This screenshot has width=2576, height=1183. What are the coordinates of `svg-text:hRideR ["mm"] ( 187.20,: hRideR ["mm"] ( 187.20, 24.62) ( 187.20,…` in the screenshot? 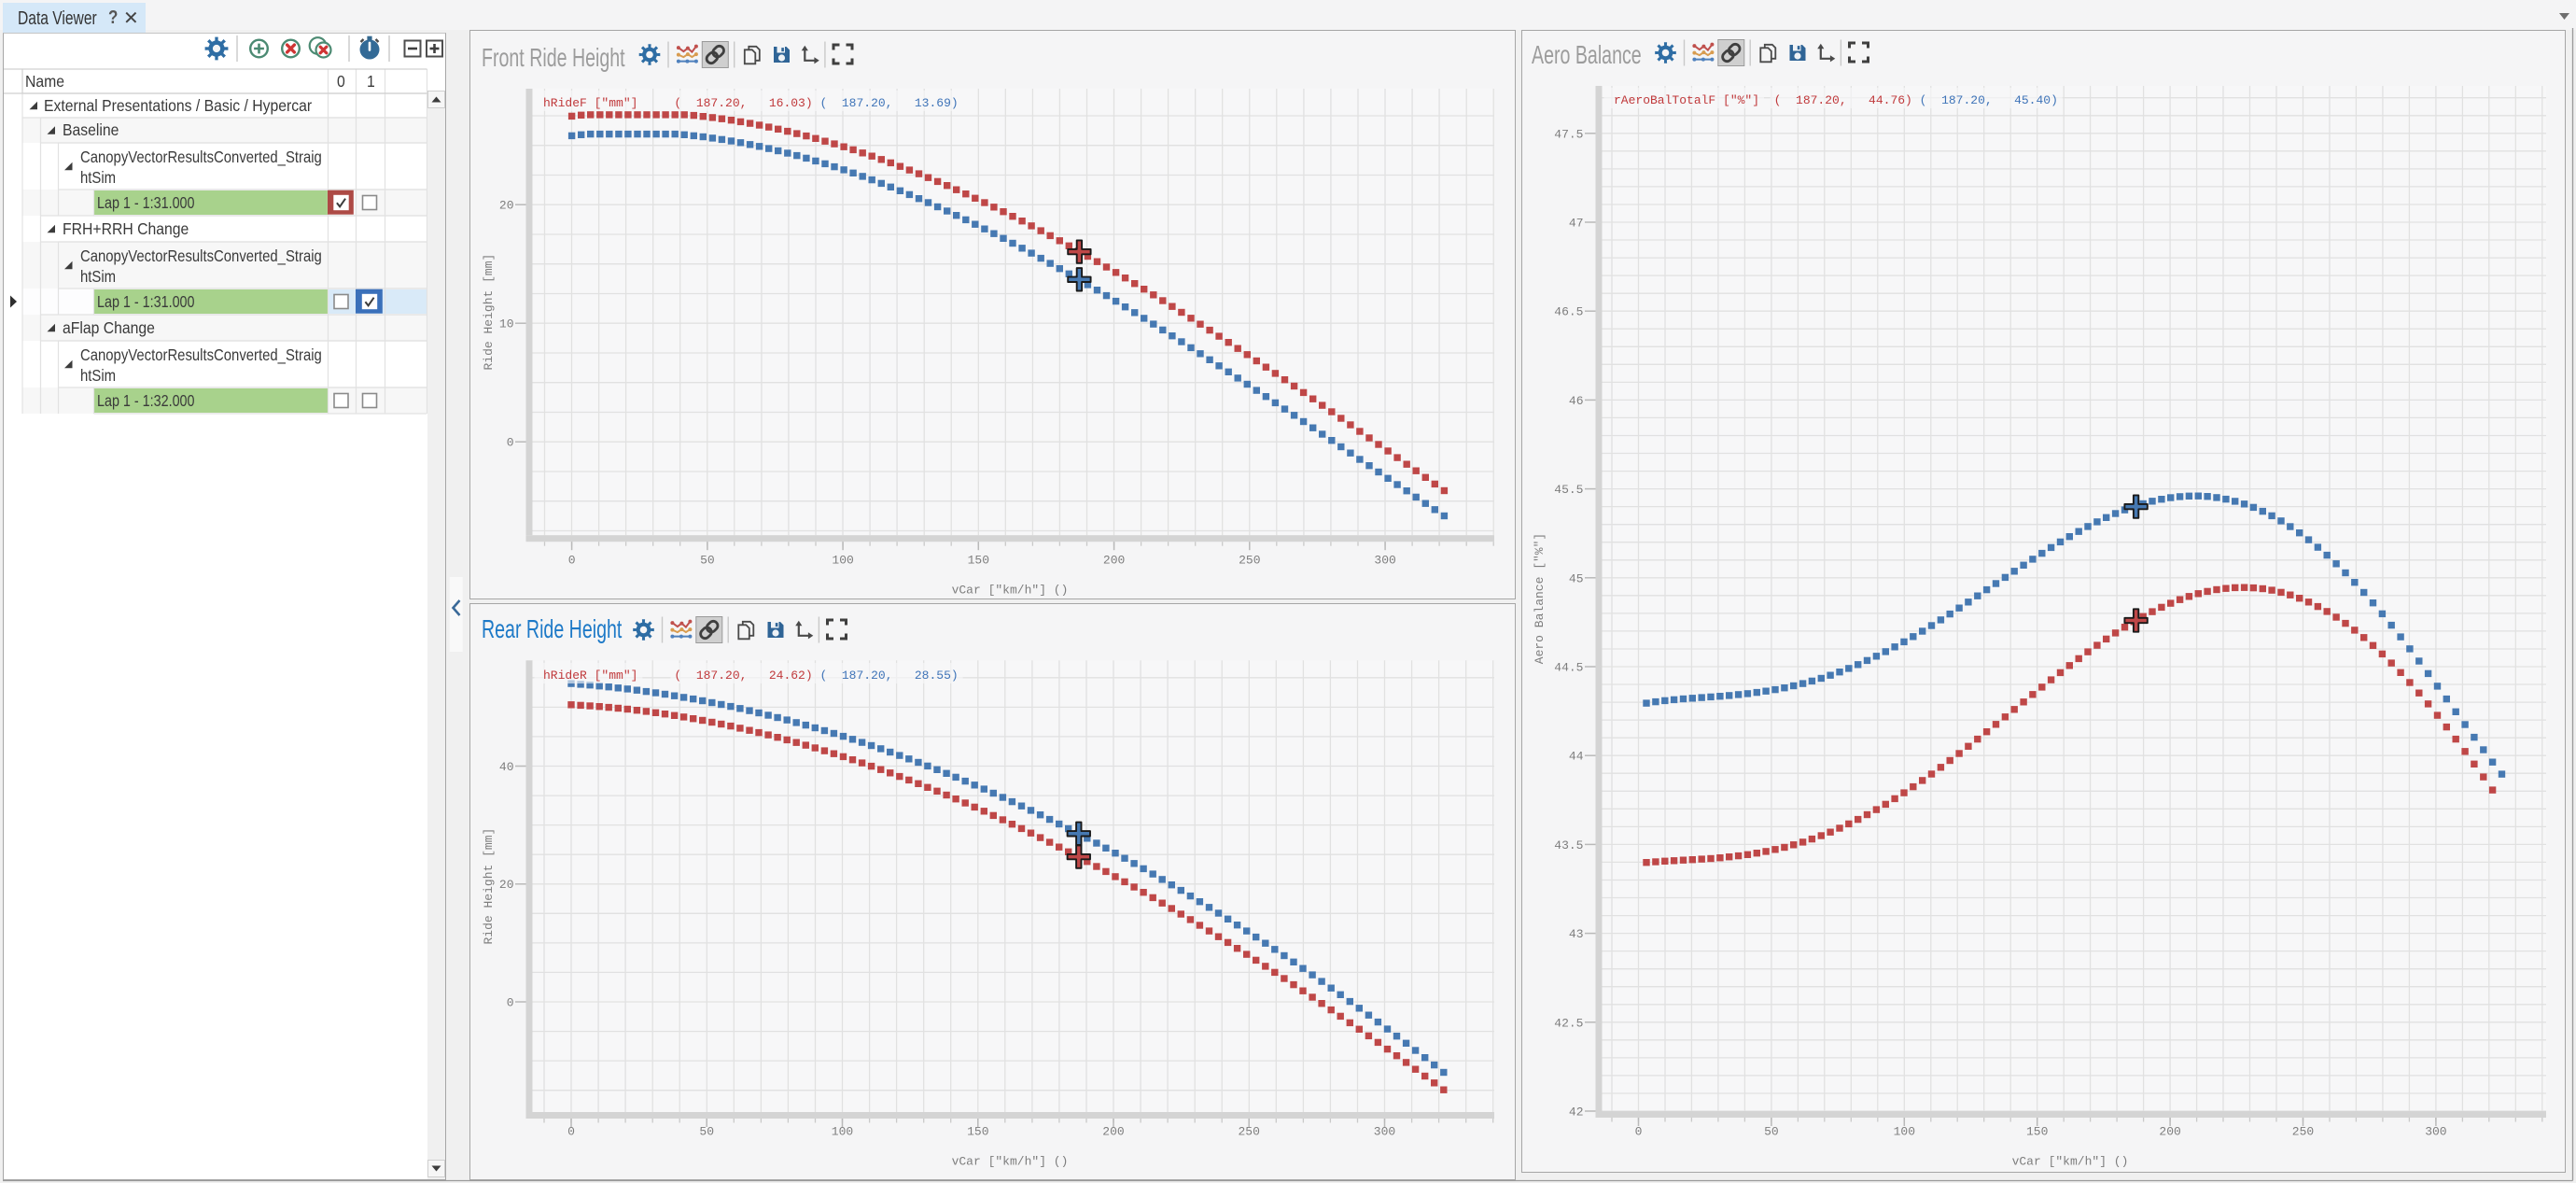 It's located at (751, 676).